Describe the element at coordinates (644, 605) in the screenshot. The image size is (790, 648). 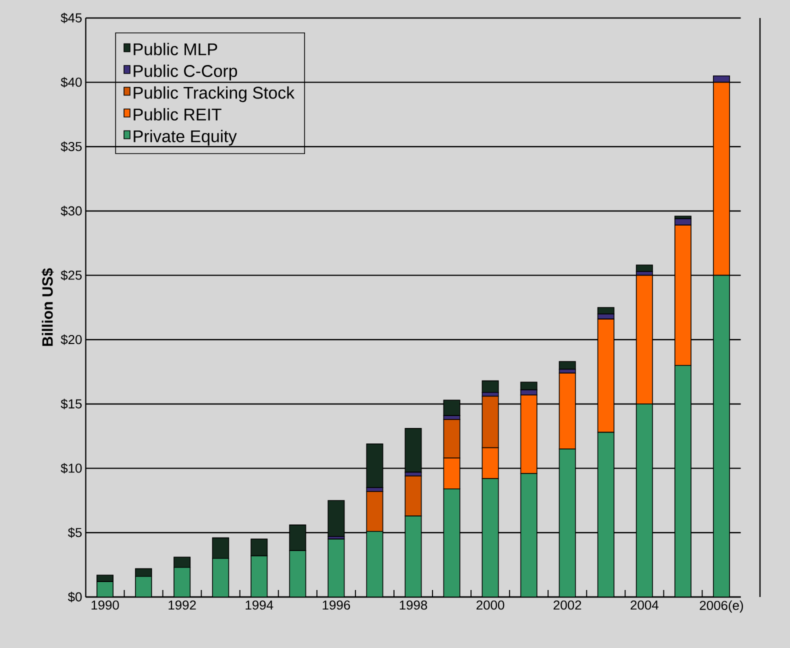
I see `x-tick-label: 2004` at that location.